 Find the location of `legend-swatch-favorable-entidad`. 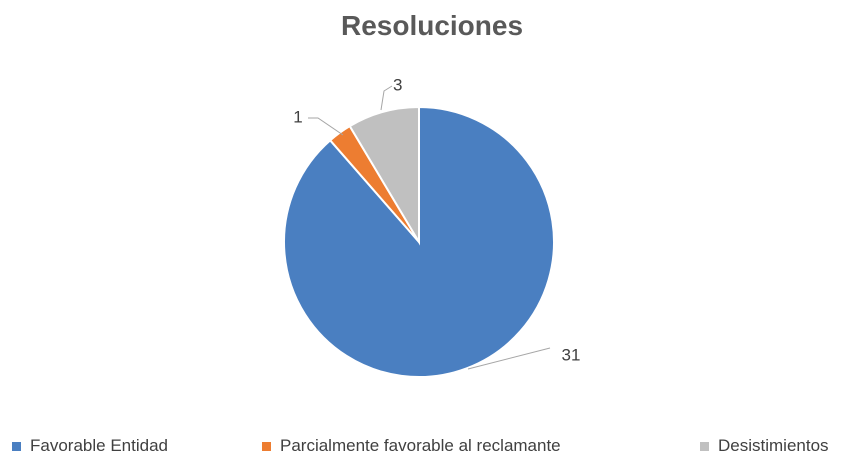

legend-swatch-favorable-entidad is located at coordinates (16, 446).